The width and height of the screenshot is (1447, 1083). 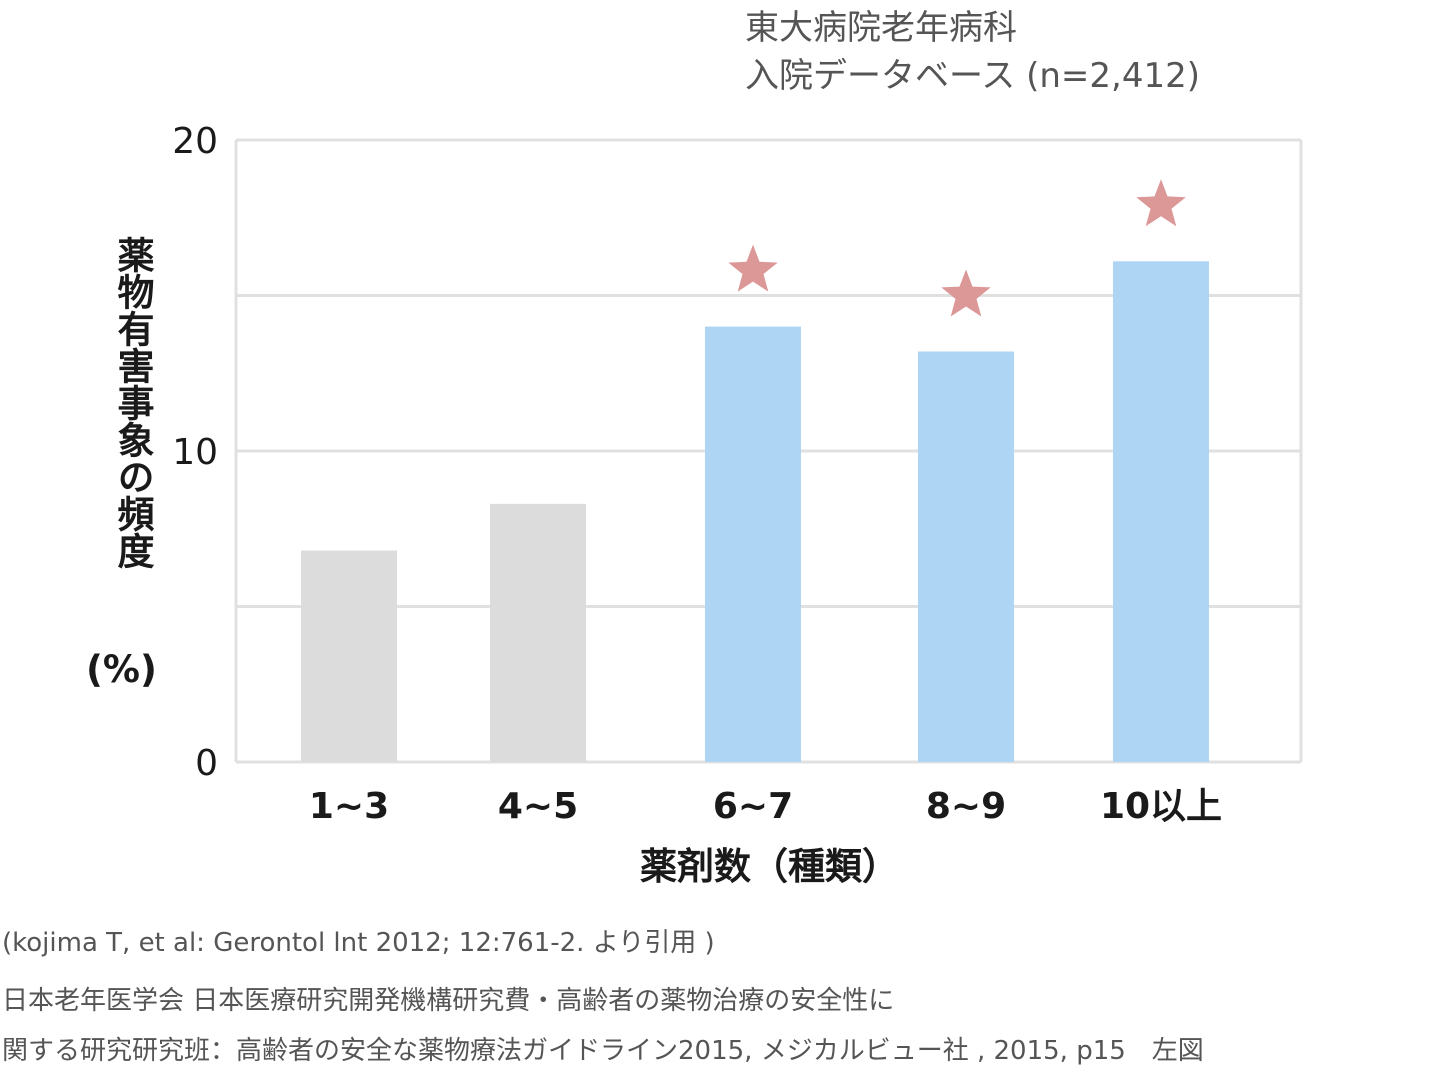 What do you see at coordinates (349, 656) in the screenshot?
I see `bar-1~3` at bounding box center [349, 656].